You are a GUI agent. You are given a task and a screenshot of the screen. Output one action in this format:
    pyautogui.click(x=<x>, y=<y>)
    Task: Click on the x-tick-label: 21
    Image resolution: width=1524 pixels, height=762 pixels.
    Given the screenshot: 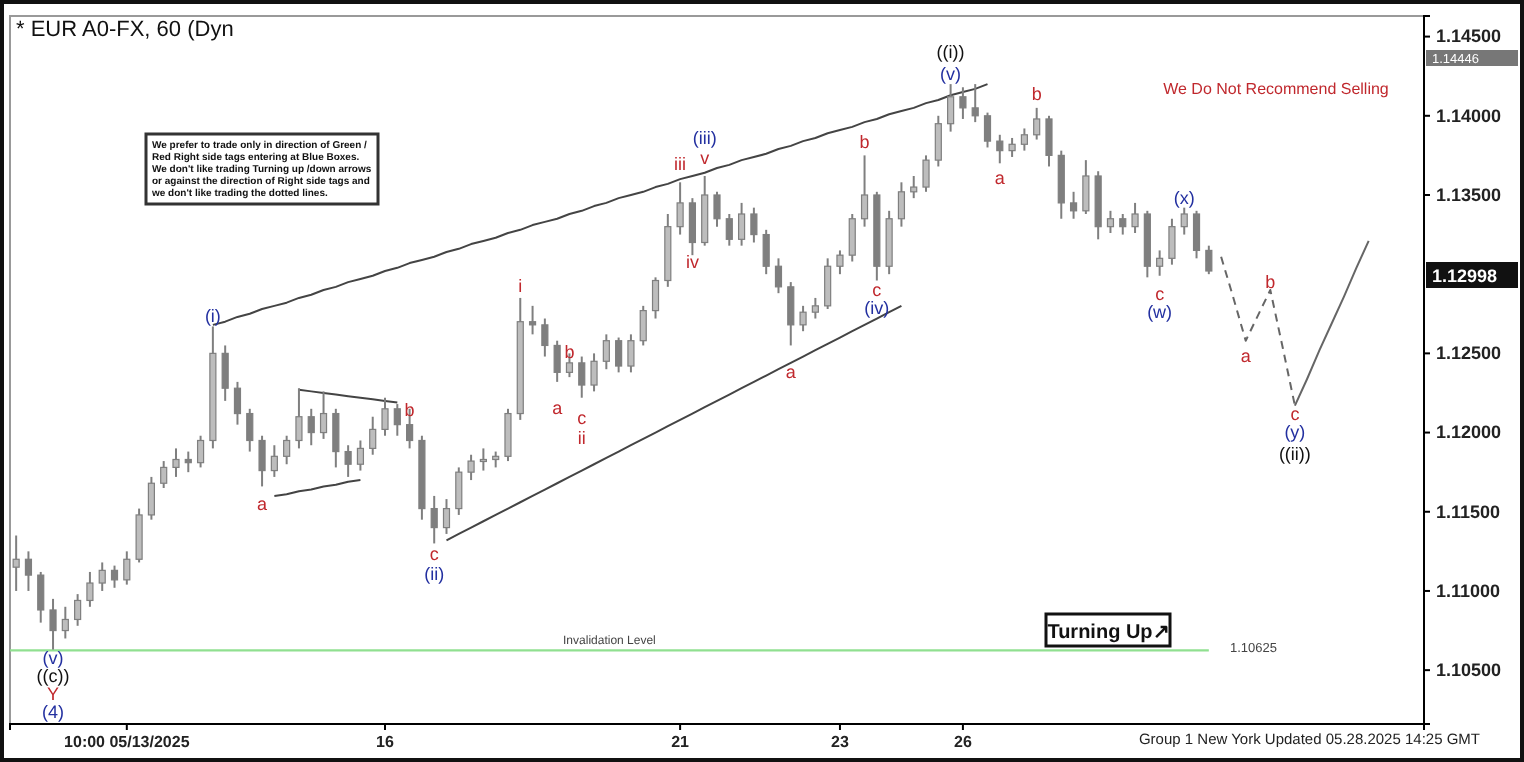 What is the action you would take?
    pyautogui.click(x=681, y=742)
    